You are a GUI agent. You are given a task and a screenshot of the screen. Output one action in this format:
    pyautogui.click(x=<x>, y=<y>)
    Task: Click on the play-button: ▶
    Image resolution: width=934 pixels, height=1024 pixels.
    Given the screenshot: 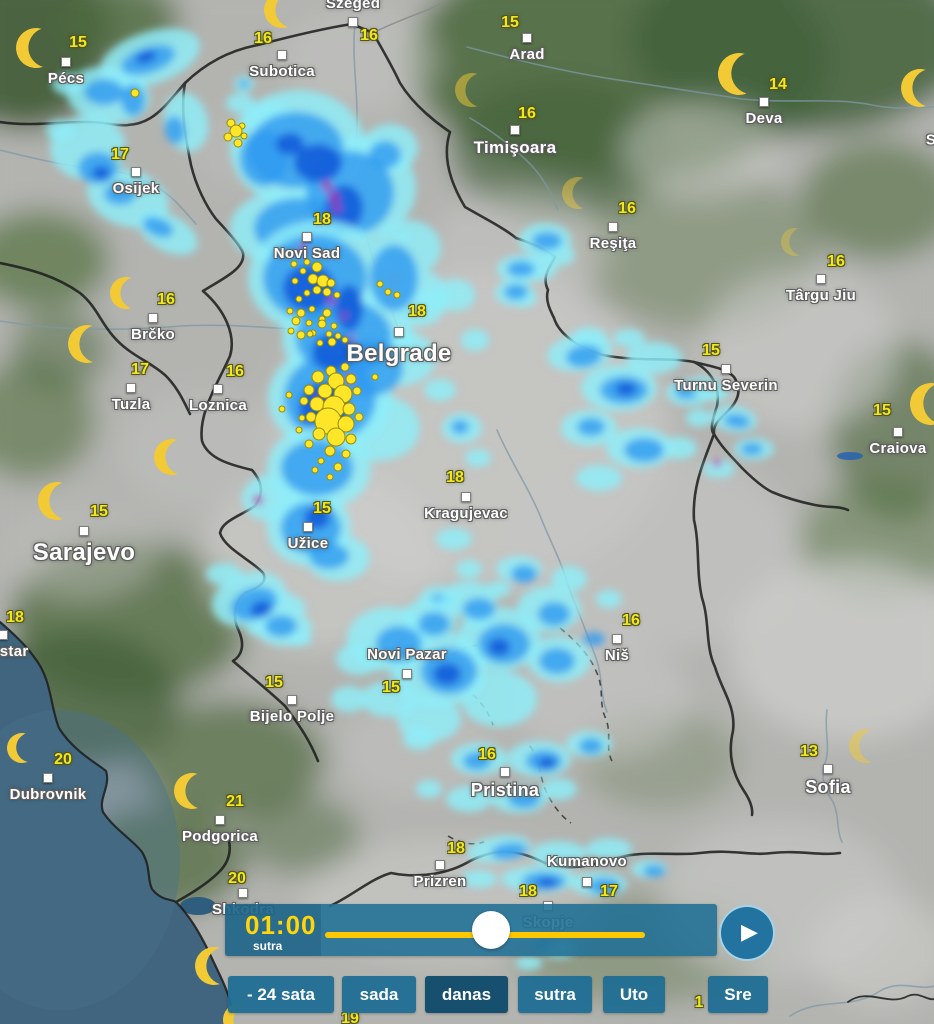 What is the action you would take?
    pyautogui.click(x=747, y=933)
    